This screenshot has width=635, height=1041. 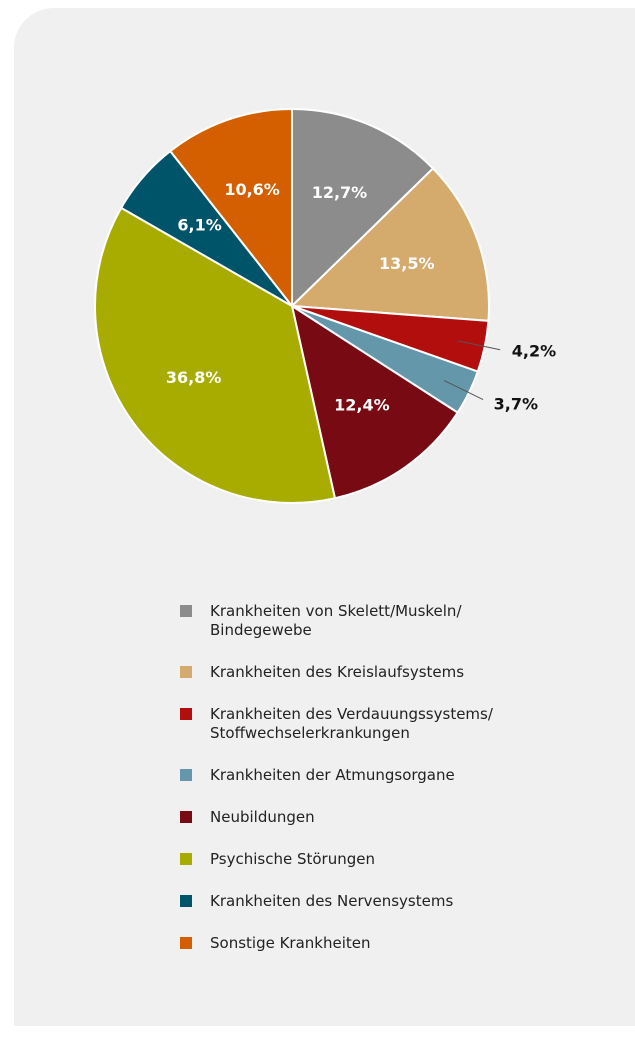 I want to click on data-label: 36,8%, so click(x=194, y=377).